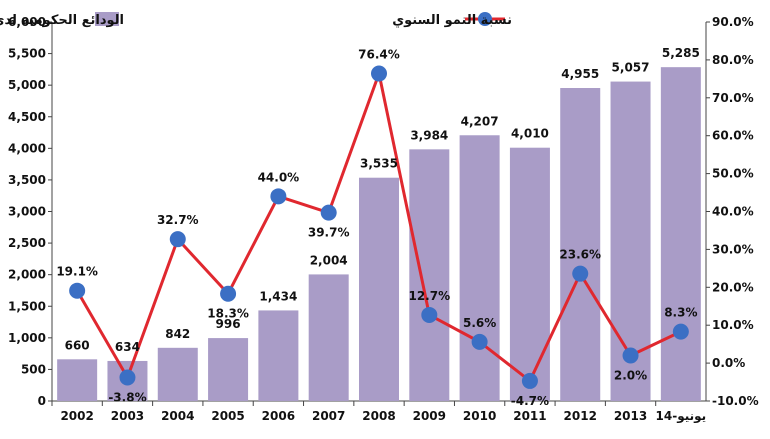 The width and height of the screenshot is (770, 439). I want to click on bar-value-label: 2,004, so click(329, 260).